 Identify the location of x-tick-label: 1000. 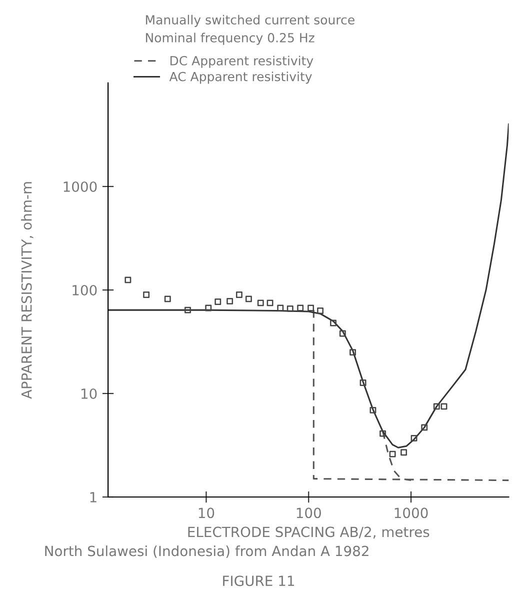
(411, 513).